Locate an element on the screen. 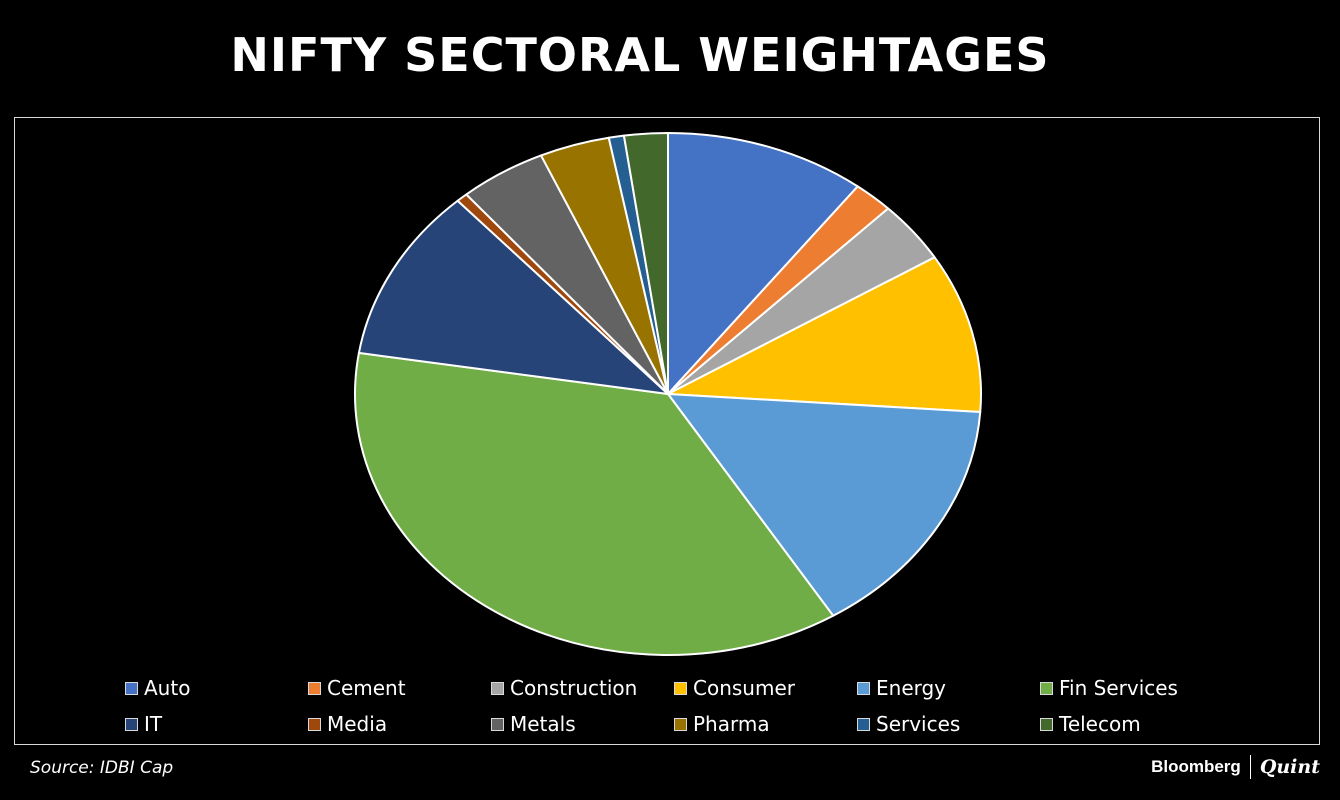  pie-slice-consumer is located at coordinates (824, 335).